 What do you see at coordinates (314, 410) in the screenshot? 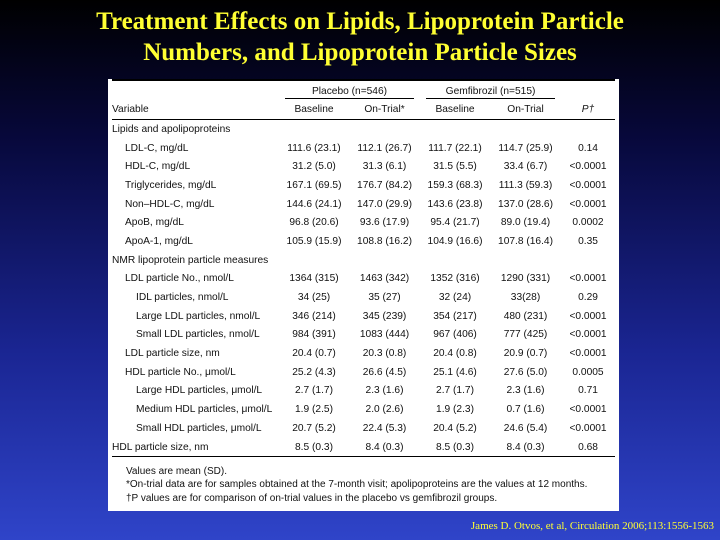
I see `cell-placebo-baseline: 1.9 (2.5)` at bounding box center [314, 410].